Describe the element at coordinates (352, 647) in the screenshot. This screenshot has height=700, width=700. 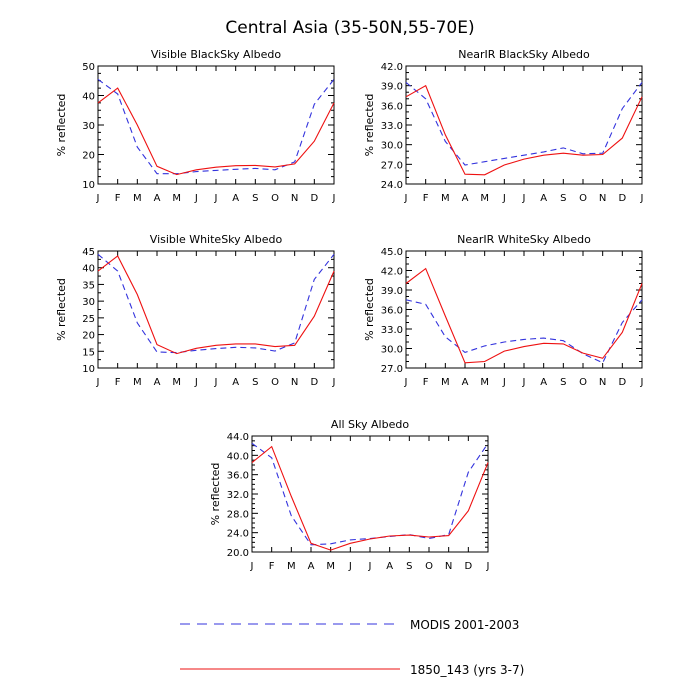
I see `legend: MODIS 2001-2003 1850_143 (yrs 3-7)` at that location.